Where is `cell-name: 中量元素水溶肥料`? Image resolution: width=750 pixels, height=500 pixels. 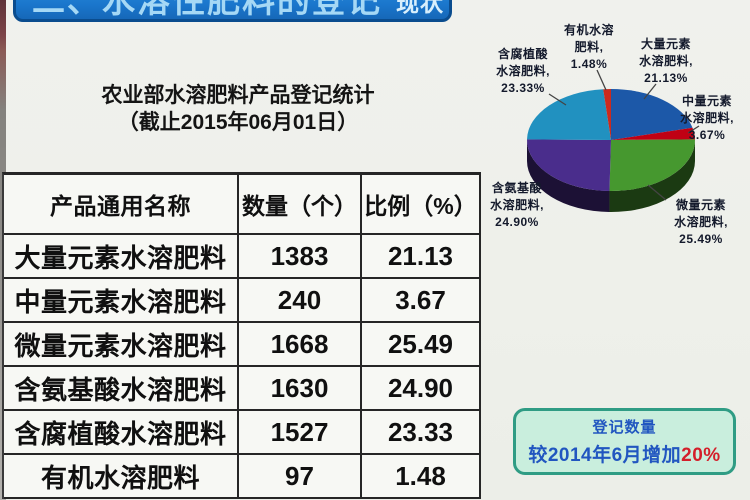
cell-name: 中量元素水溶肥料 is located at coordinates (121, 301).